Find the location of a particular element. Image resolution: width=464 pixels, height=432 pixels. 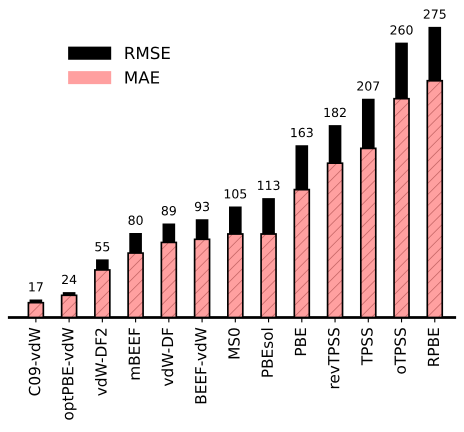

legend-label: RMSE is located at coordinates (147, 53).